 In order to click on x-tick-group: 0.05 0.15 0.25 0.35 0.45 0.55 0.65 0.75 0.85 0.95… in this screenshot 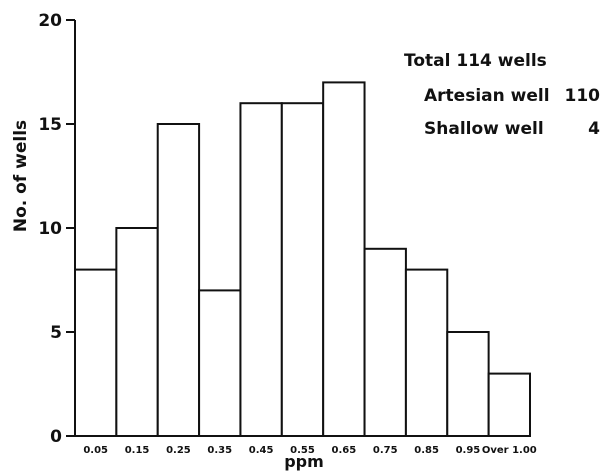, I will do `click(309, 450)`.